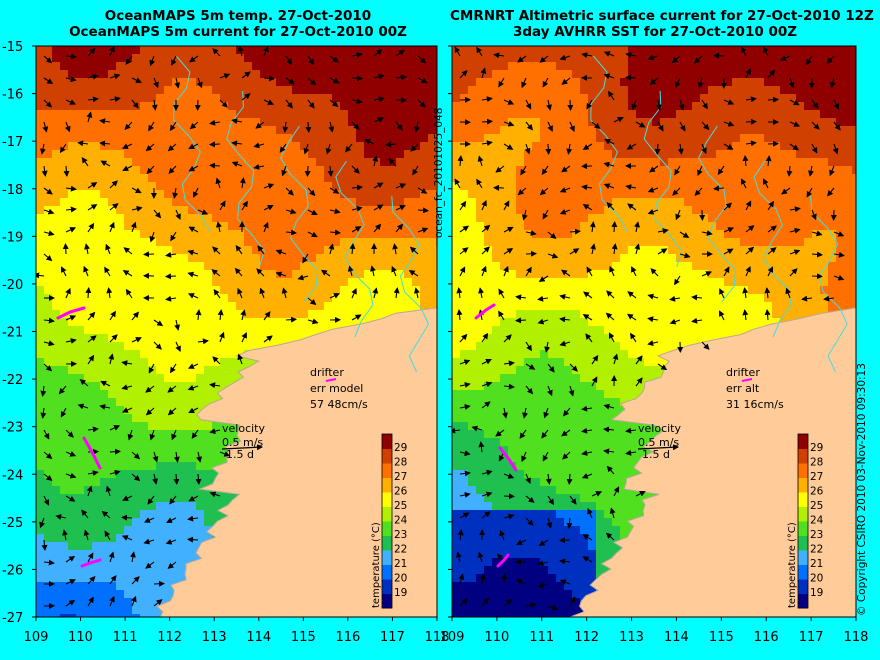  Describe the element at coordinates (658, 447) in the screenshot. I see `velocity-key-arrow` at that location.